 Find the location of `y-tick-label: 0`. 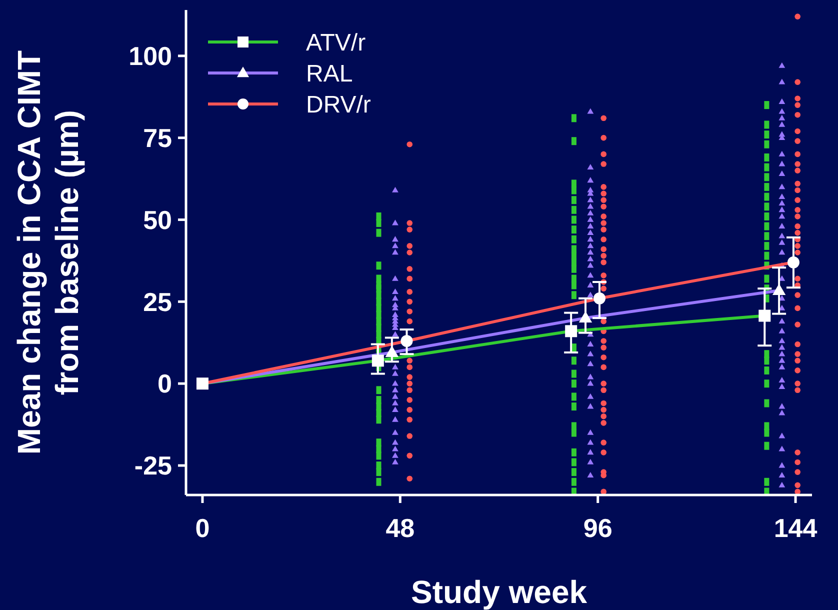

y-tick-label: 0 is located at coordinates (165, 383).